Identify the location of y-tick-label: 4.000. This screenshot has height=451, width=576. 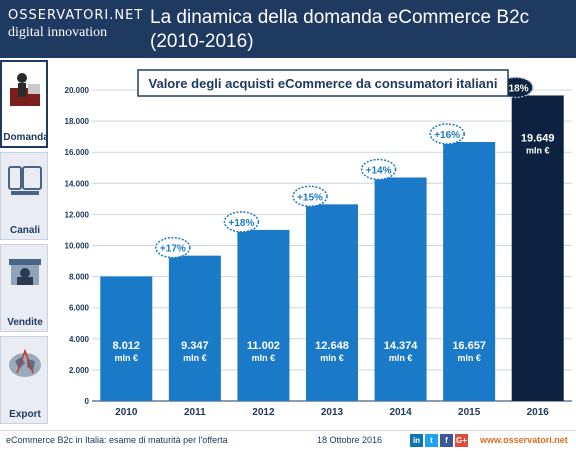
(79, 339).